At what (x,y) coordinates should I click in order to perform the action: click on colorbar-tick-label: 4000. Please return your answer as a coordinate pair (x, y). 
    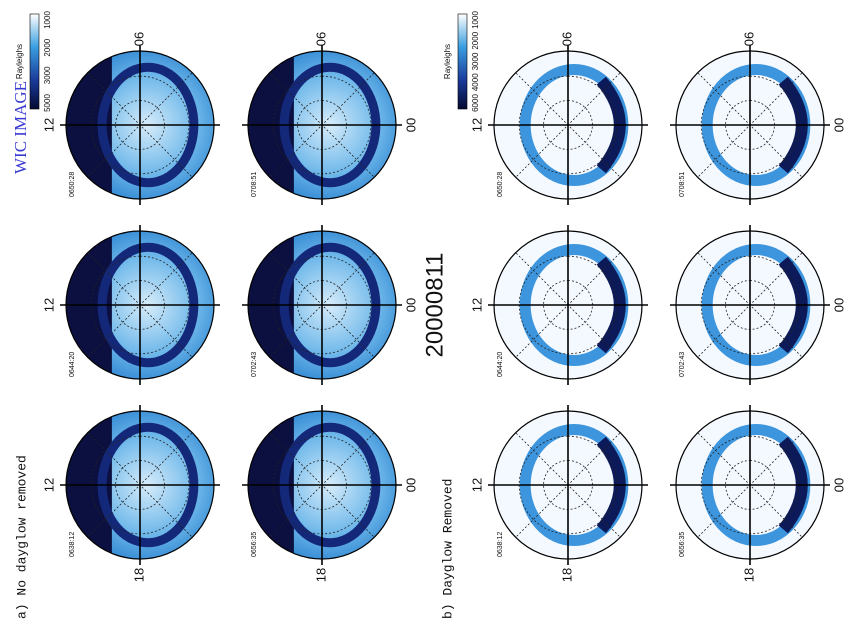
    Looking at the image, I should click on (475, 82).